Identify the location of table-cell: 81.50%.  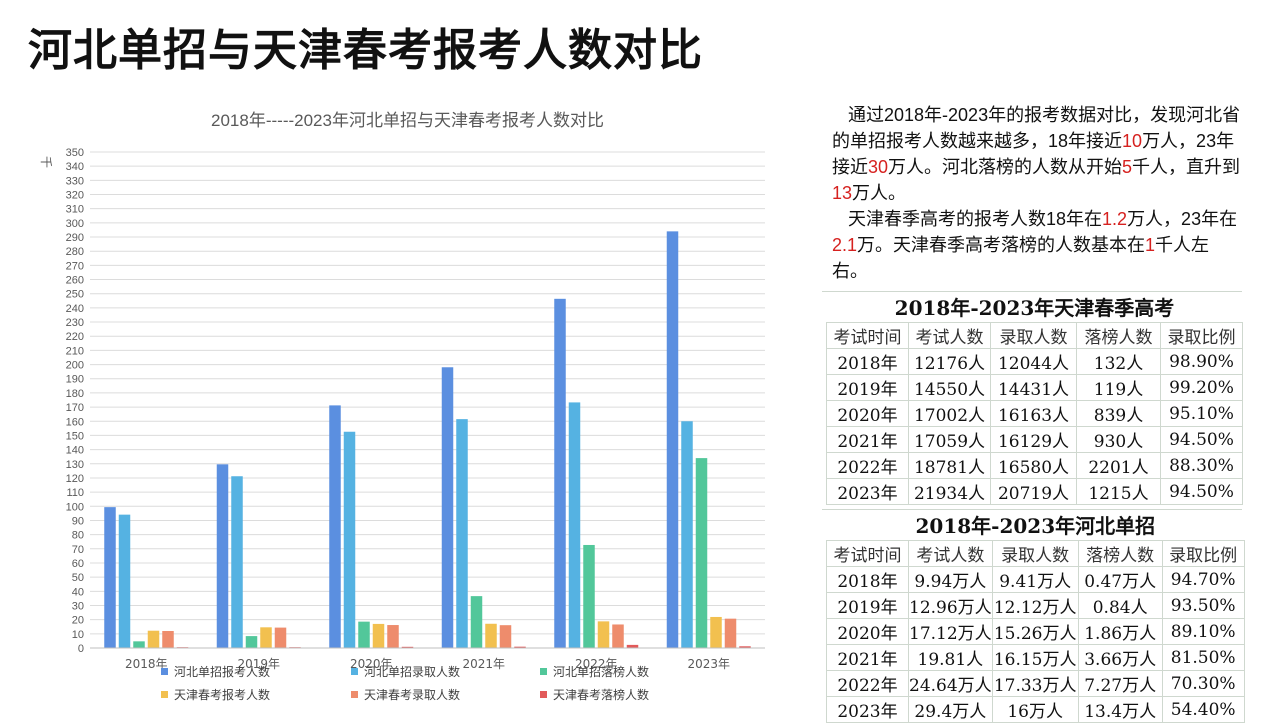
(1203, 657).